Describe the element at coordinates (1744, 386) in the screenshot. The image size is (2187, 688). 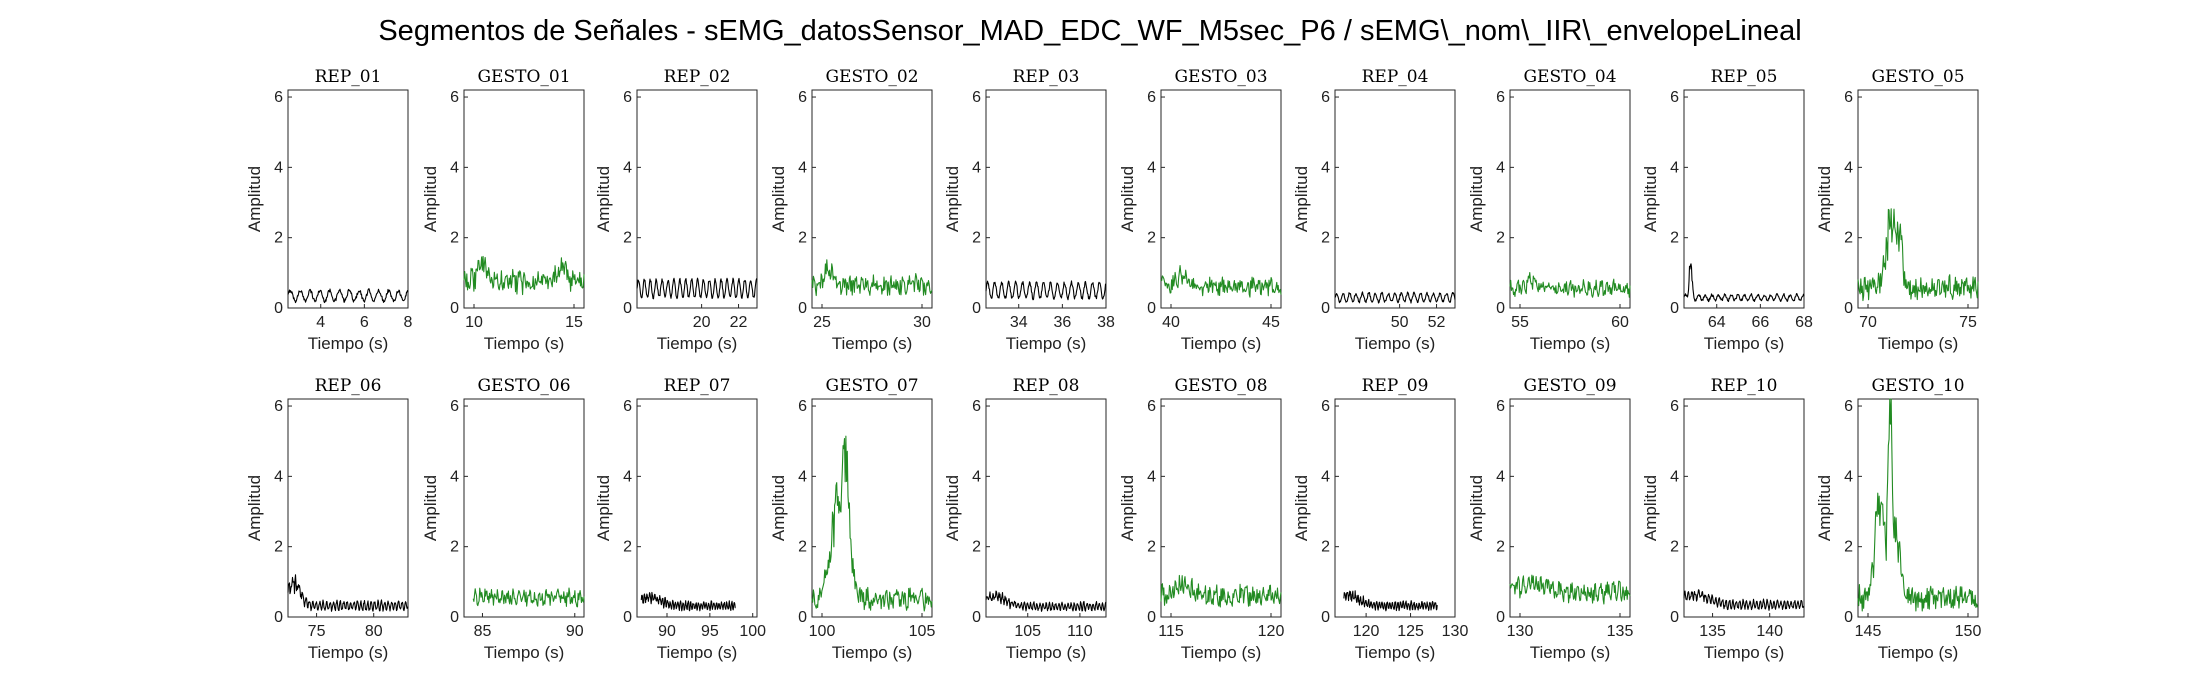
I see `subplot-title: REP_10` at that location.